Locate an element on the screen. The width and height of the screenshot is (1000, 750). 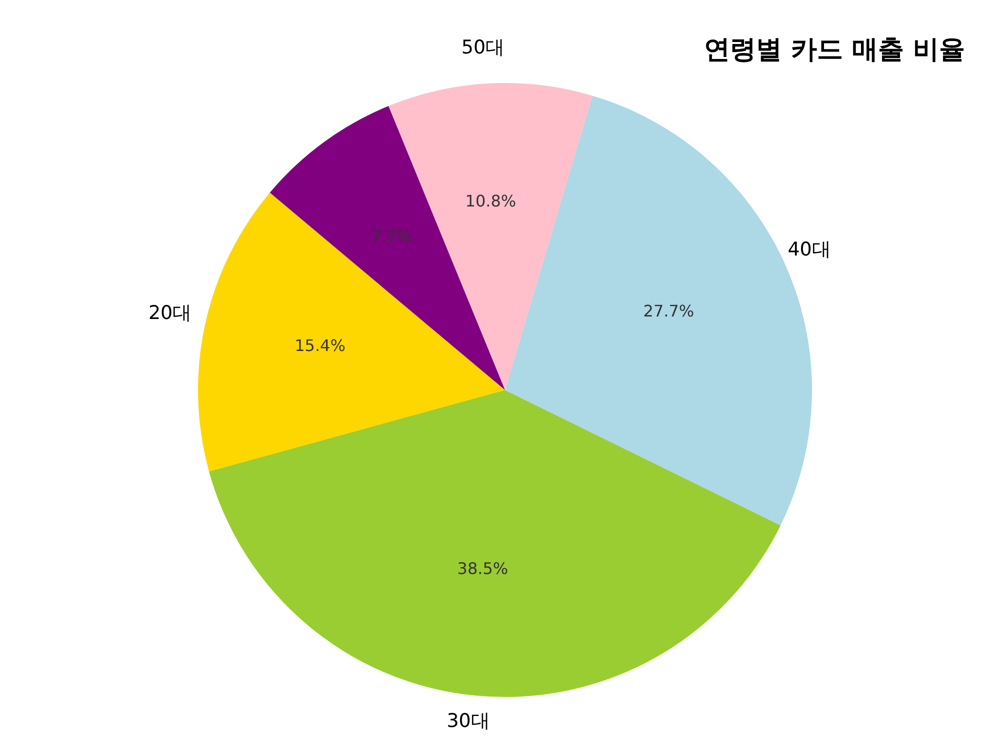
data-label: 7.7% is located at coordinates (391, 236).